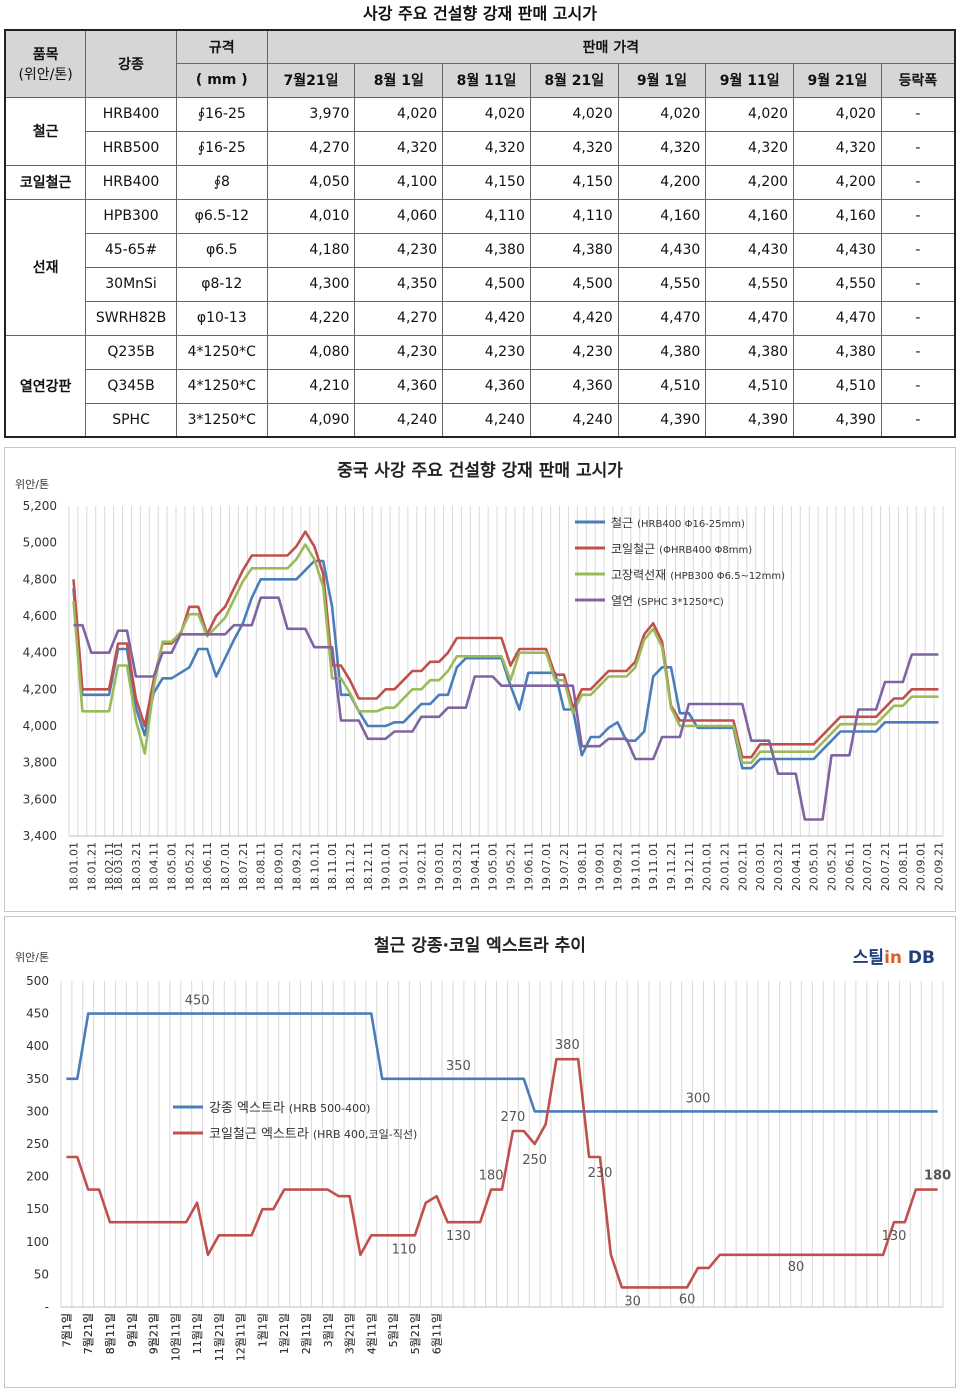  Describe the element at coordinates (796, 866) in the screenshot. I see `x-tick-label: 20.04.11` at that location.